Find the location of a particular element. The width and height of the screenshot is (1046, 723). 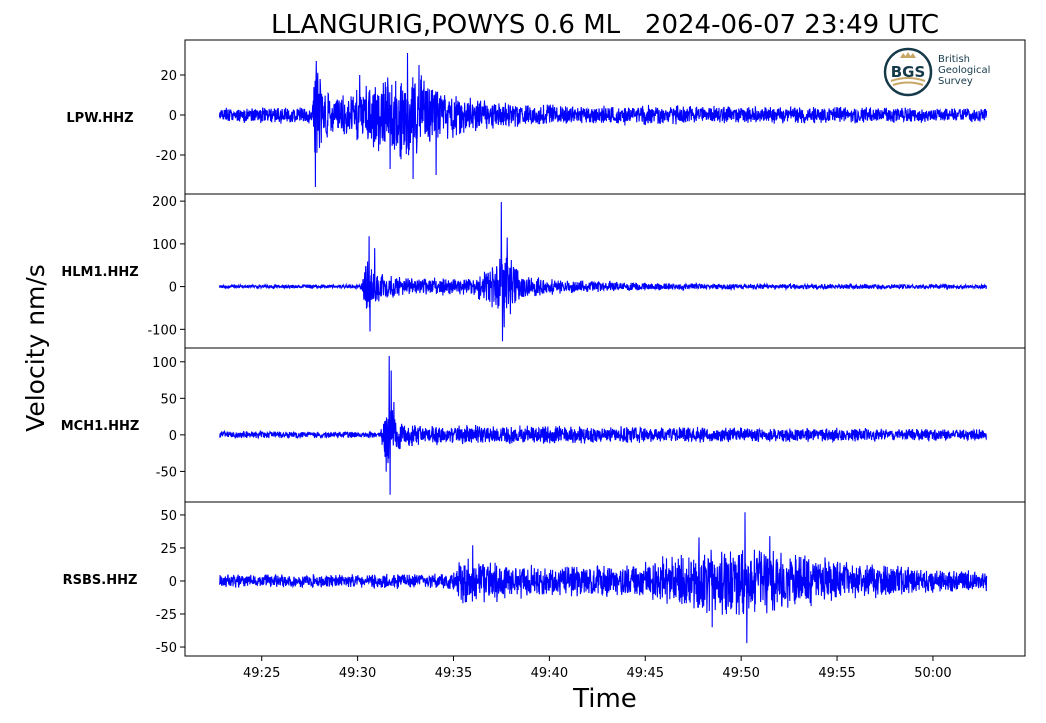

logo-wave is located at coordinates (908, 81).